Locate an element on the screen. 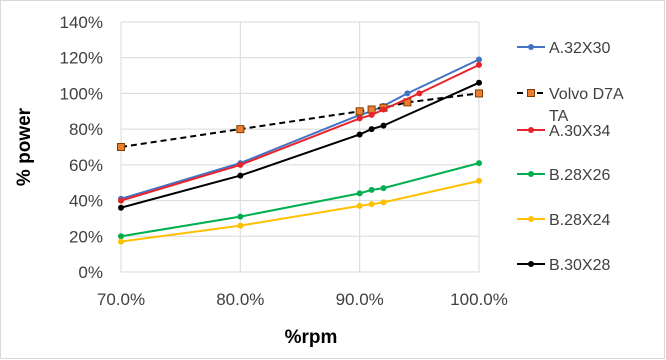  legend-item: A.32X30 is located at coordinates (563, 48).